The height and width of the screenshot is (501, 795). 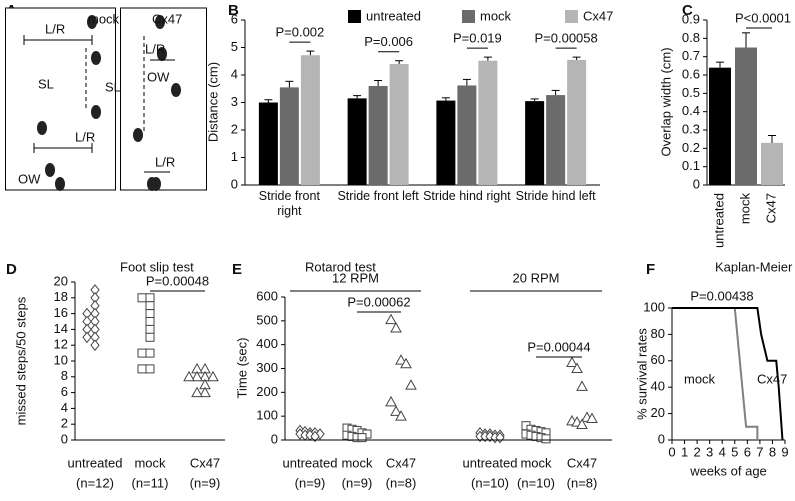 I want to click on p-value: P=0.00062, so click(x=378, y=301).